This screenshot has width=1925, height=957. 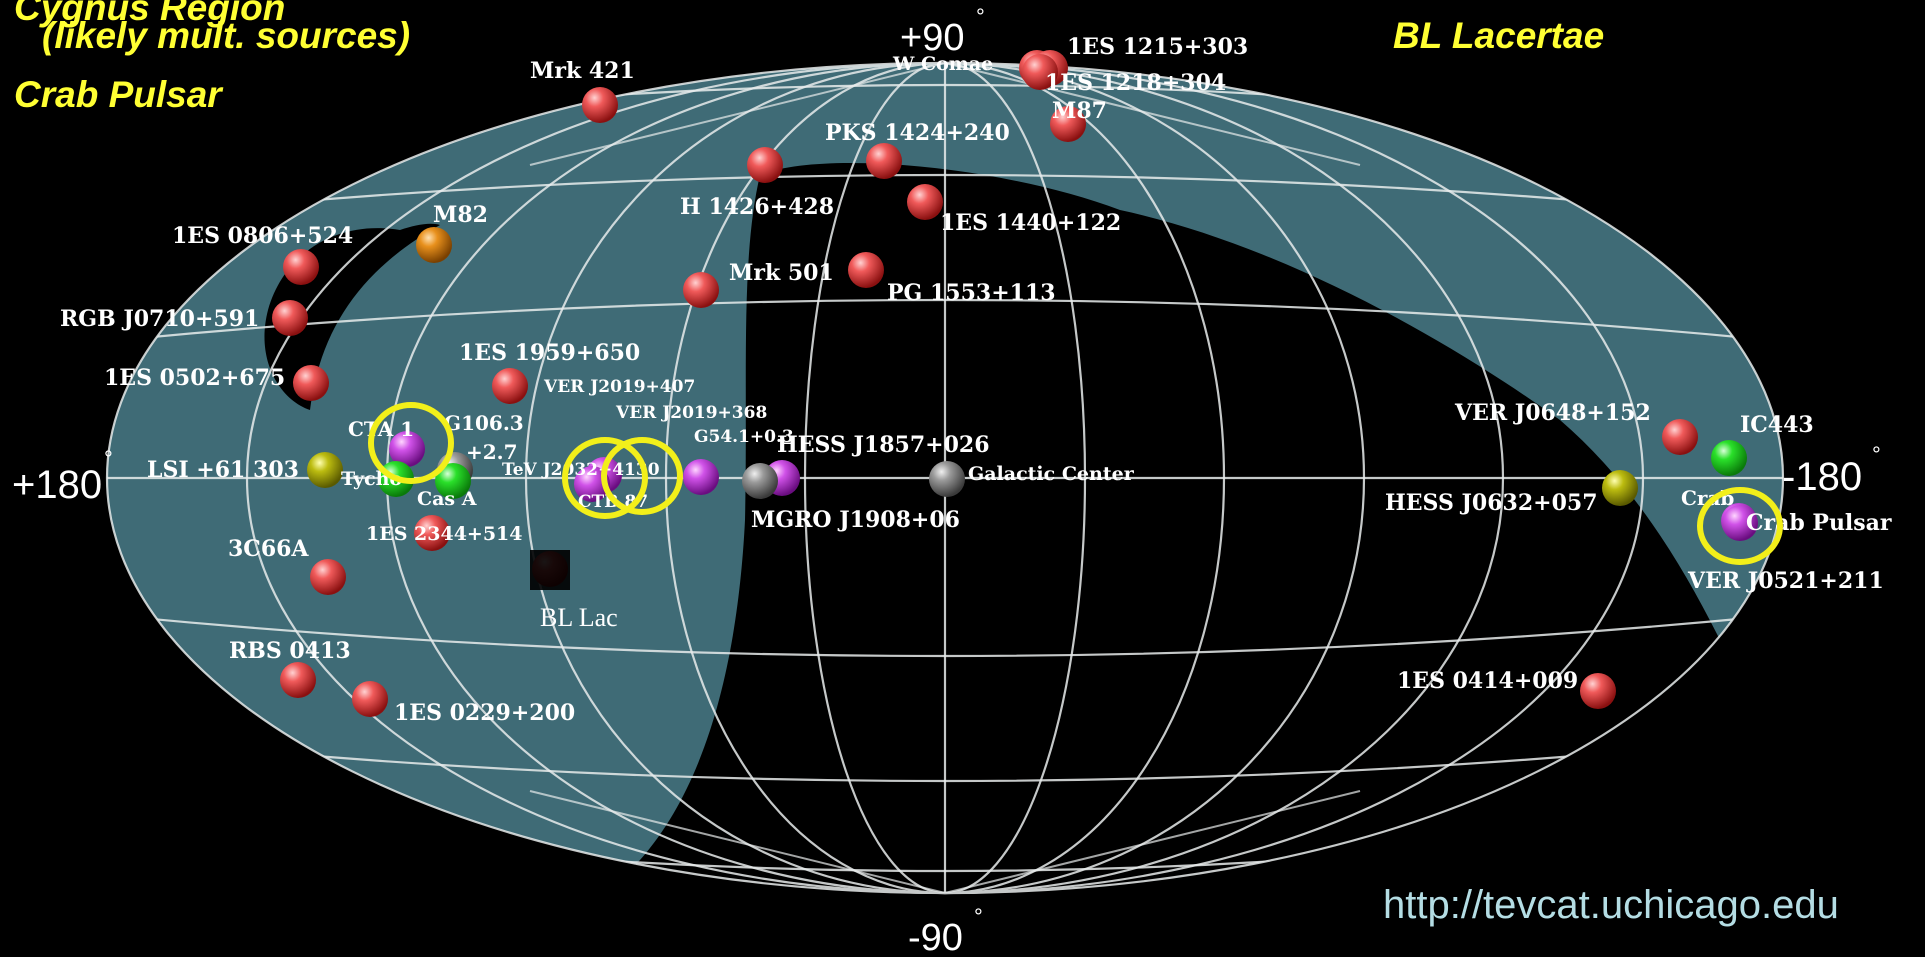 What do you see at coordinates (1611, 905) in the screenshot?
I see `source-url: http://tevcat.uchicago.edu` at bounding box center [1611, 905].